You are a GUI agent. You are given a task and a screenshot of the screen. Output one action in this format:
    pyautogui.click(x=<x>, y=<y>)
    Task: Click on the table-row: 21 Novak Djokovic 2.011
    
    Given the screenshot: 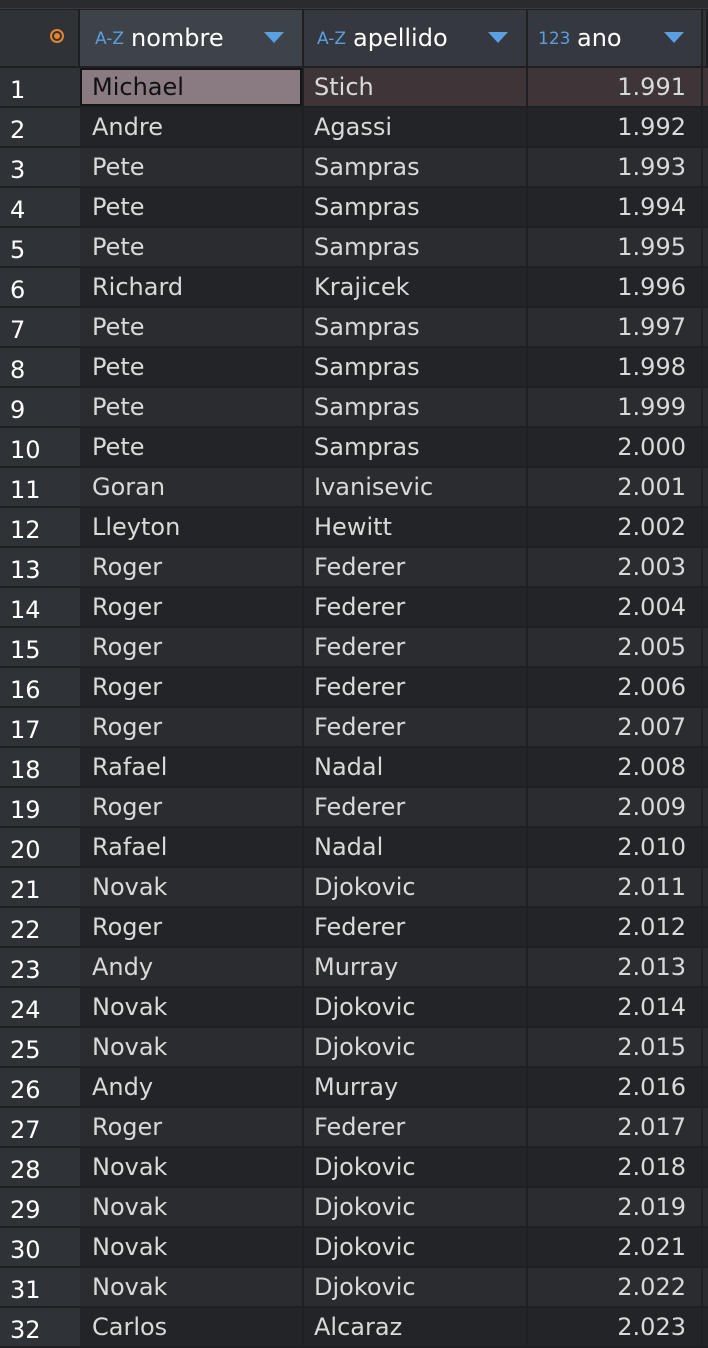 What is the action you would take?
    pyautogui.click(x=354, y=888)
    